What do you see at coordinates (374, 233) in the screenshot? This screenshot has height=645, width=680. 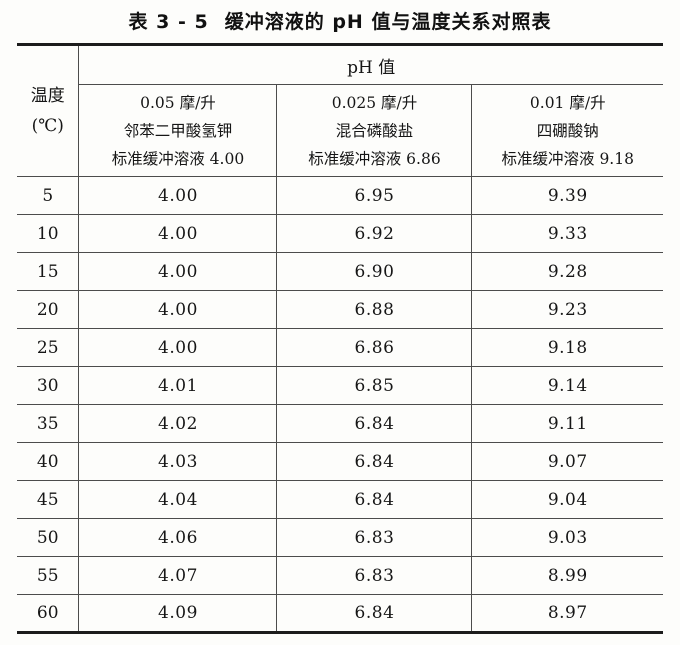 I see `ph-cell: 6.92` at bounding box center [374, 233].